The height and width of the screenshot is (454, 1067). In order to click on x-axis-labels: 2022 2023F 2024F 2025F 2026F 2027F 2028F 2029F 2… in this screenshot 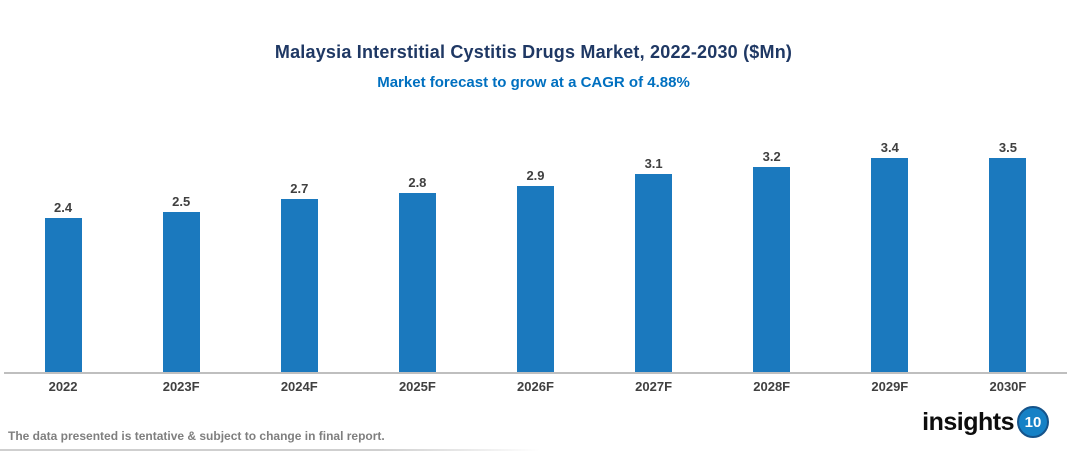, I will do `click(535, 386)`.